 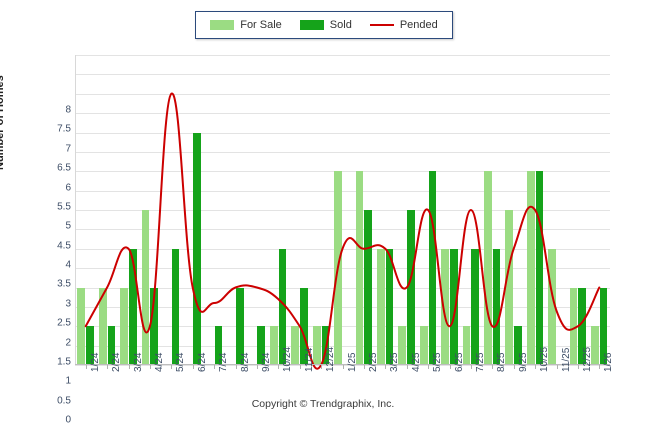 I want to click on legend-item-pended: Pended, so click(x=403, y=25).